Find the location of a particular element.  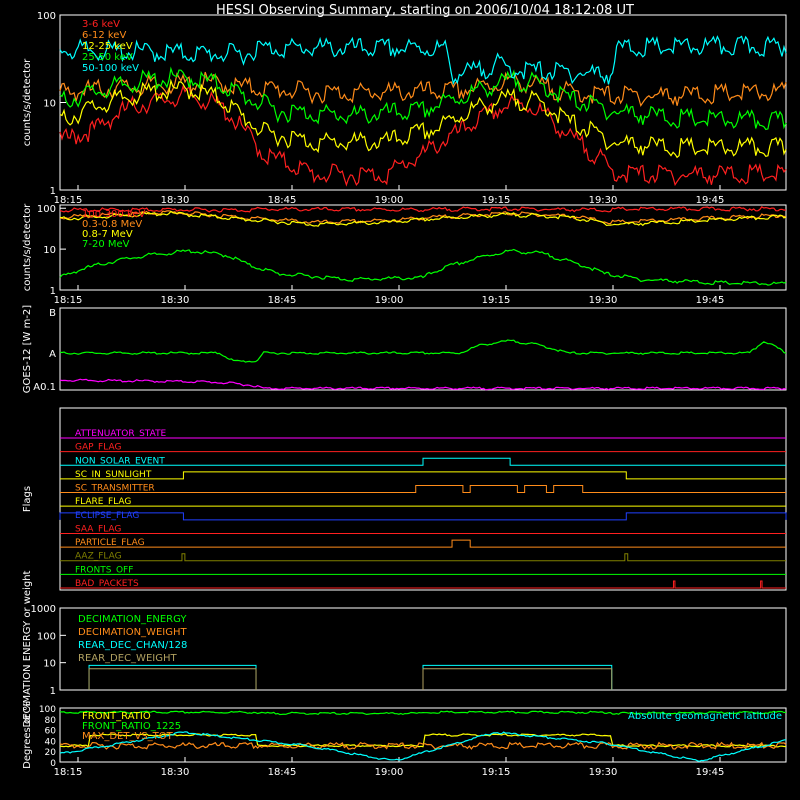

low-energy-legend-entry: 12-25 keV is located at coordinates (107, 46).